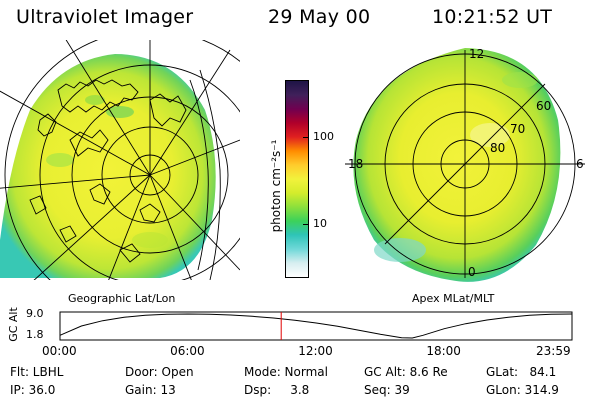  Describe the element at coordinates (277, 390) in the screenshot. I see `info-dsp: Dsp: 3.8` at that location.